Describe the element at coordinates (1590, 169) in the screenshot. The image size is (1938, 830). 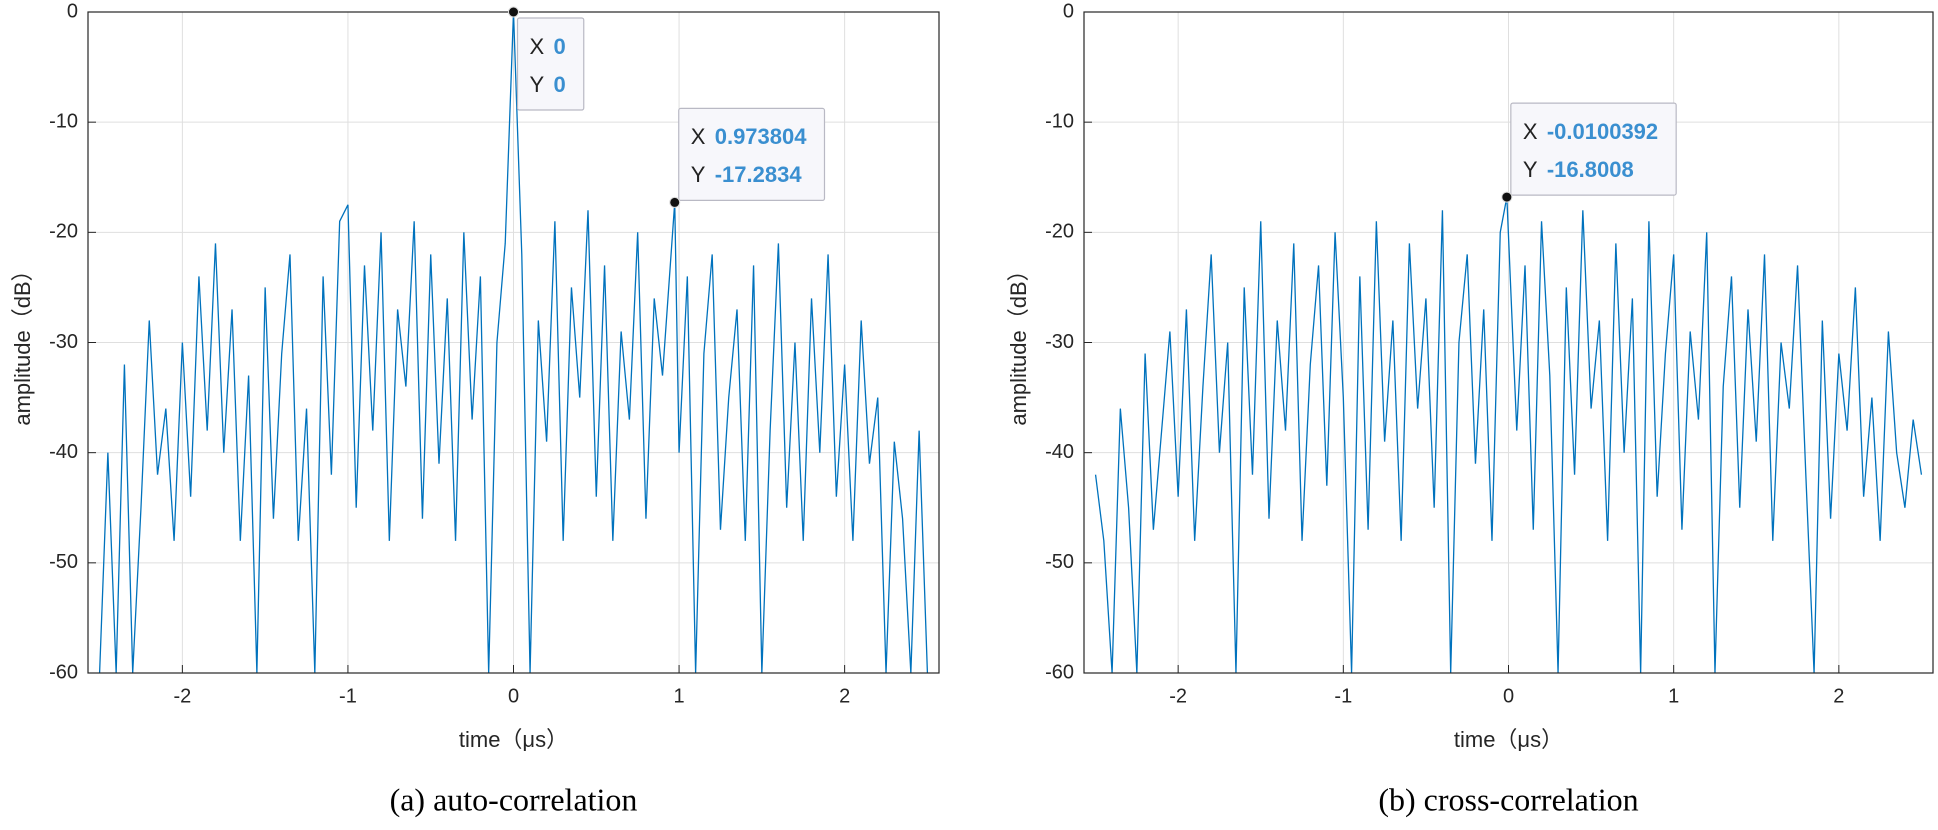
I see `datatip-y-value: -16.8008` at that location.